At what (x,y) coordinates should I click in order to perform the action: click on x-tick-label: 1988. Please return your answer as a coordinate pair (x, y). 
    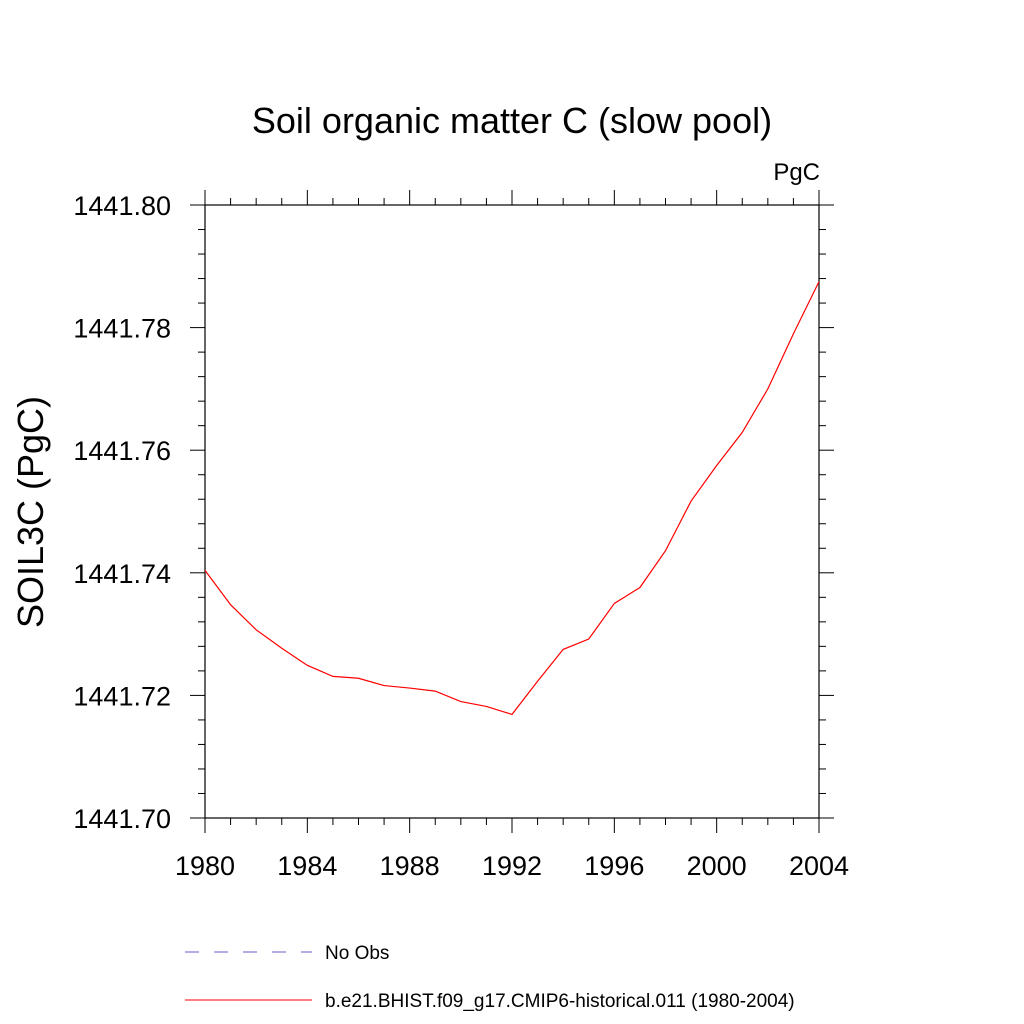
    Looking at the image, I should click on (410, 866).